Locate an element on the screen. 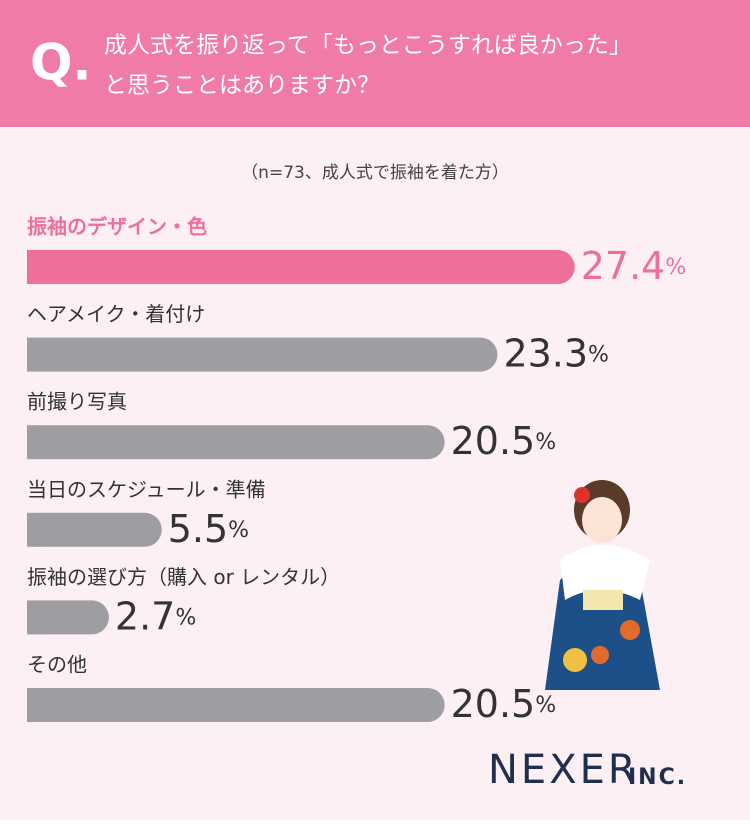  value-label: 2.7% is located at coordinates (155, 616).